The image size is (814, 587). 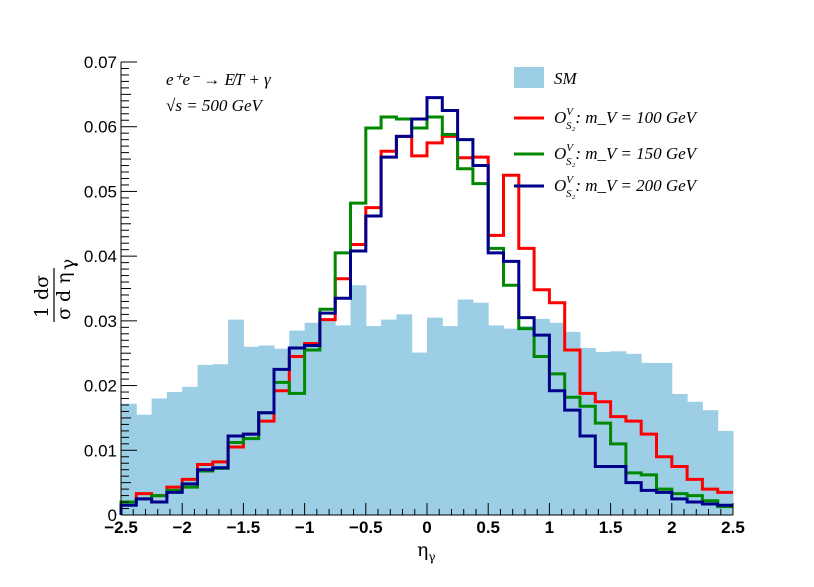 What do you see at coordinates (112, 515) in the screenshot?
I see `y-tick-label: 0` at bounding box center [112, 515].